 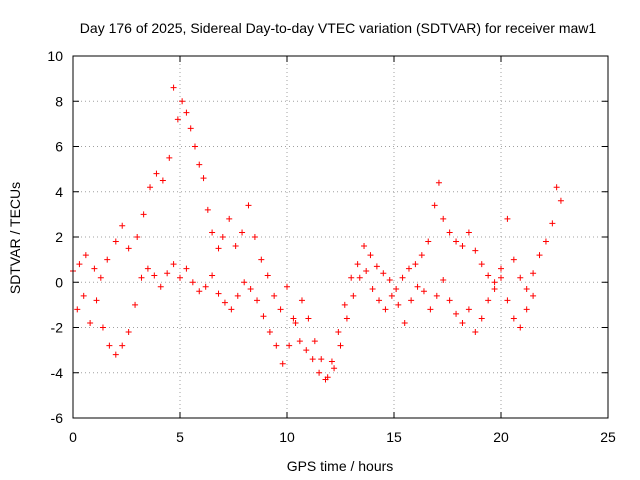 What do you see at coordinates (59, 282) in the screenshot?
I see `y-tick-label: 0` at bounding box center [59, 282].